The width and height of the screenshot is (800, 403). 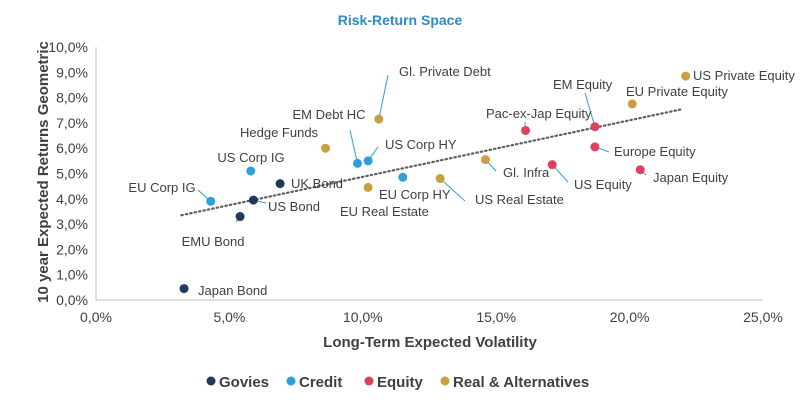 What do you see at coordinates (677, 91) in the screenshot?
I see `label-eu-private-equity: EU Private Equity` at bounding box center [677, 91].